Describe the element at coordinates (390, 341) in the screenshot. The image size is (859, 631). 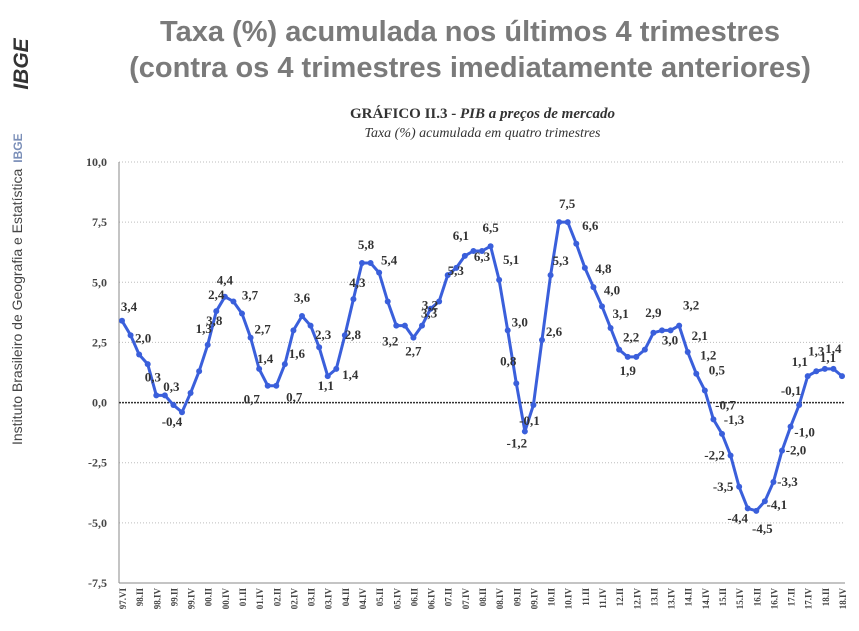
I see `data-label: 3,2` at that location.